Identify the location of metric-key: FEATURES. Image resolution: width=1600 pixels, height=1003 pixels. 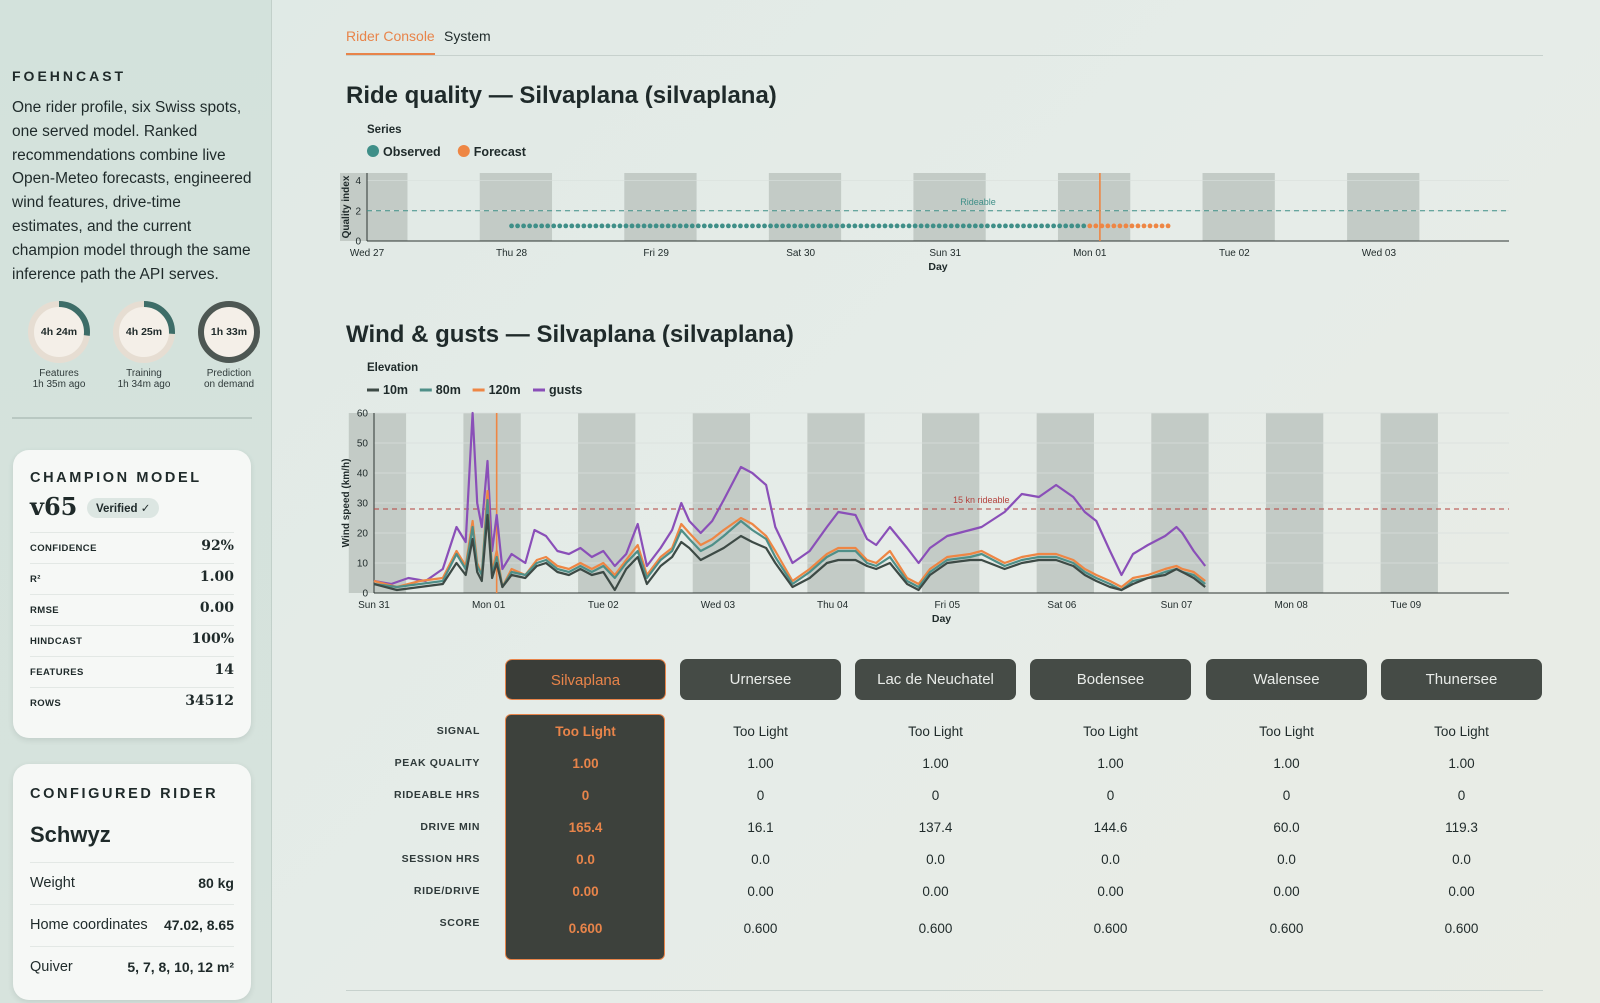
(57, 672).